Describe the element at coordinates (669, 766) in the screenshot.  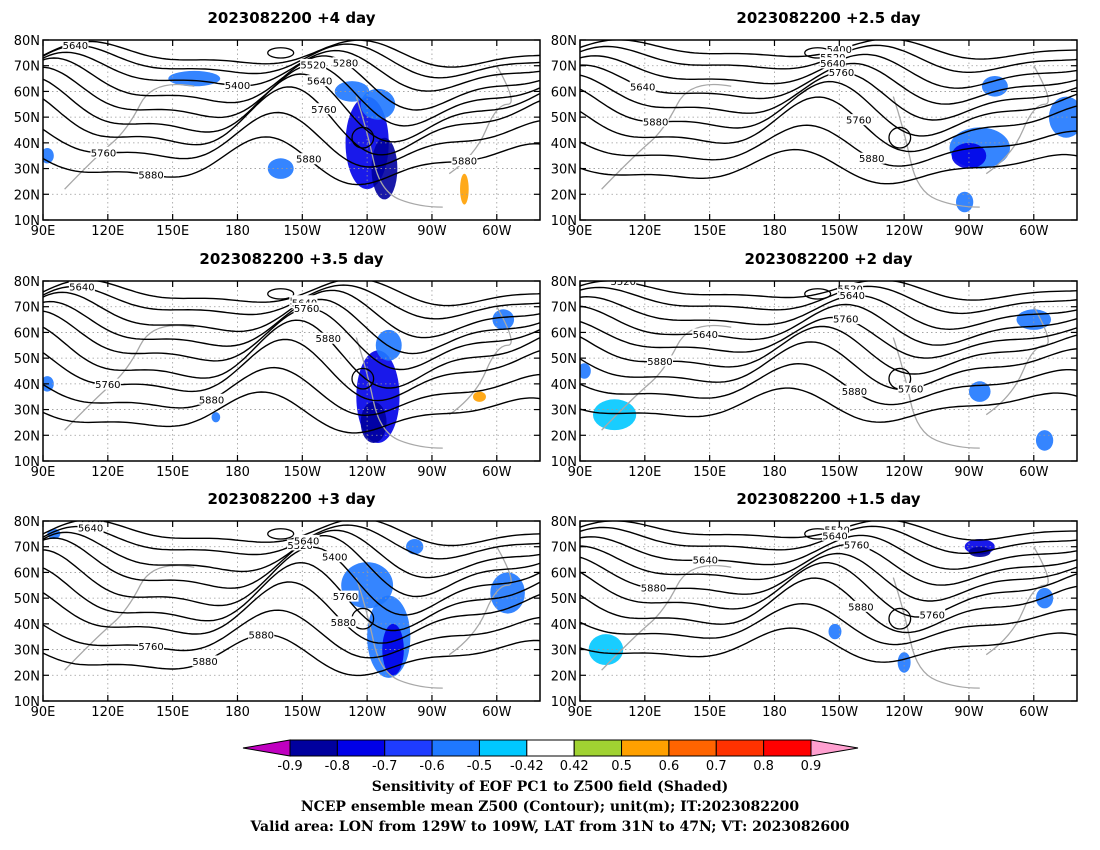
I see `colorbar-tick-label: 0.6` at that location.